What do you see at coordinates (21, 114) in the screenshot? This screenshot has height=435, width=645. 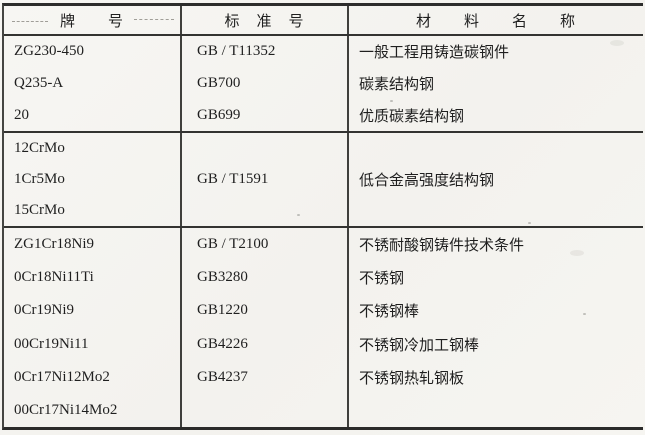 I see `grade-value: 20` at bounding box center [21, 114].